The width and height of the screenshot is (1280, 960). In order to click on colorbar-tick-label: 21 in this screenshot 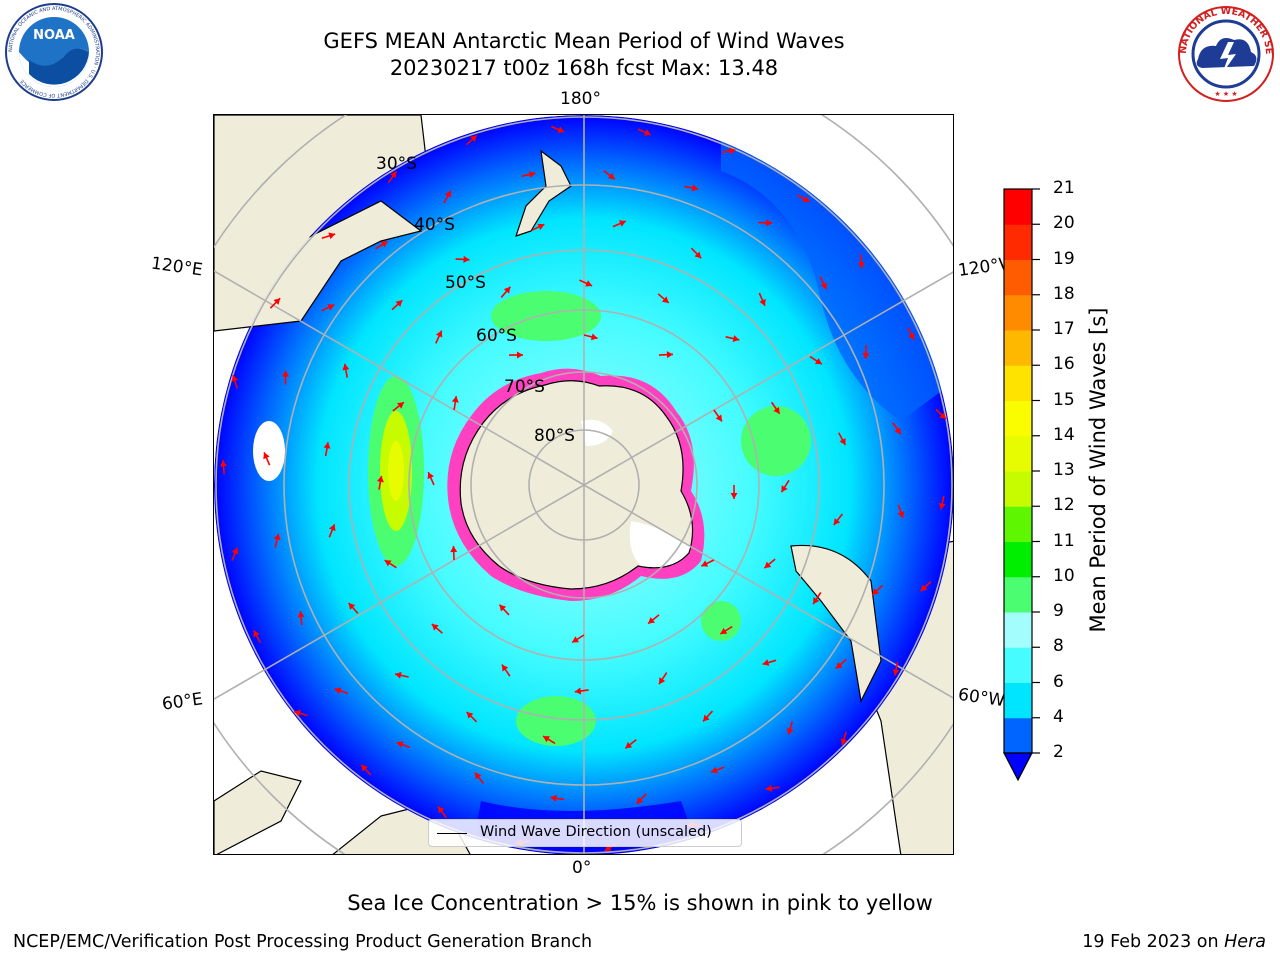, I will do `click(1064, 188)`.